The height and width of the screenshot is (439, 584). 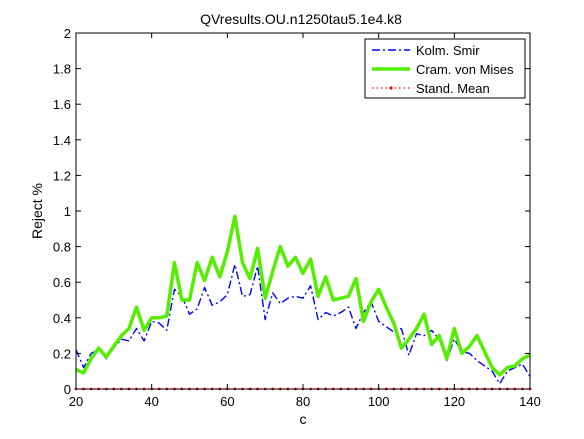 I want to click on chart-title: QVresults.OU.n1250tau5.1e4.k8, so click(x=301, y=19).